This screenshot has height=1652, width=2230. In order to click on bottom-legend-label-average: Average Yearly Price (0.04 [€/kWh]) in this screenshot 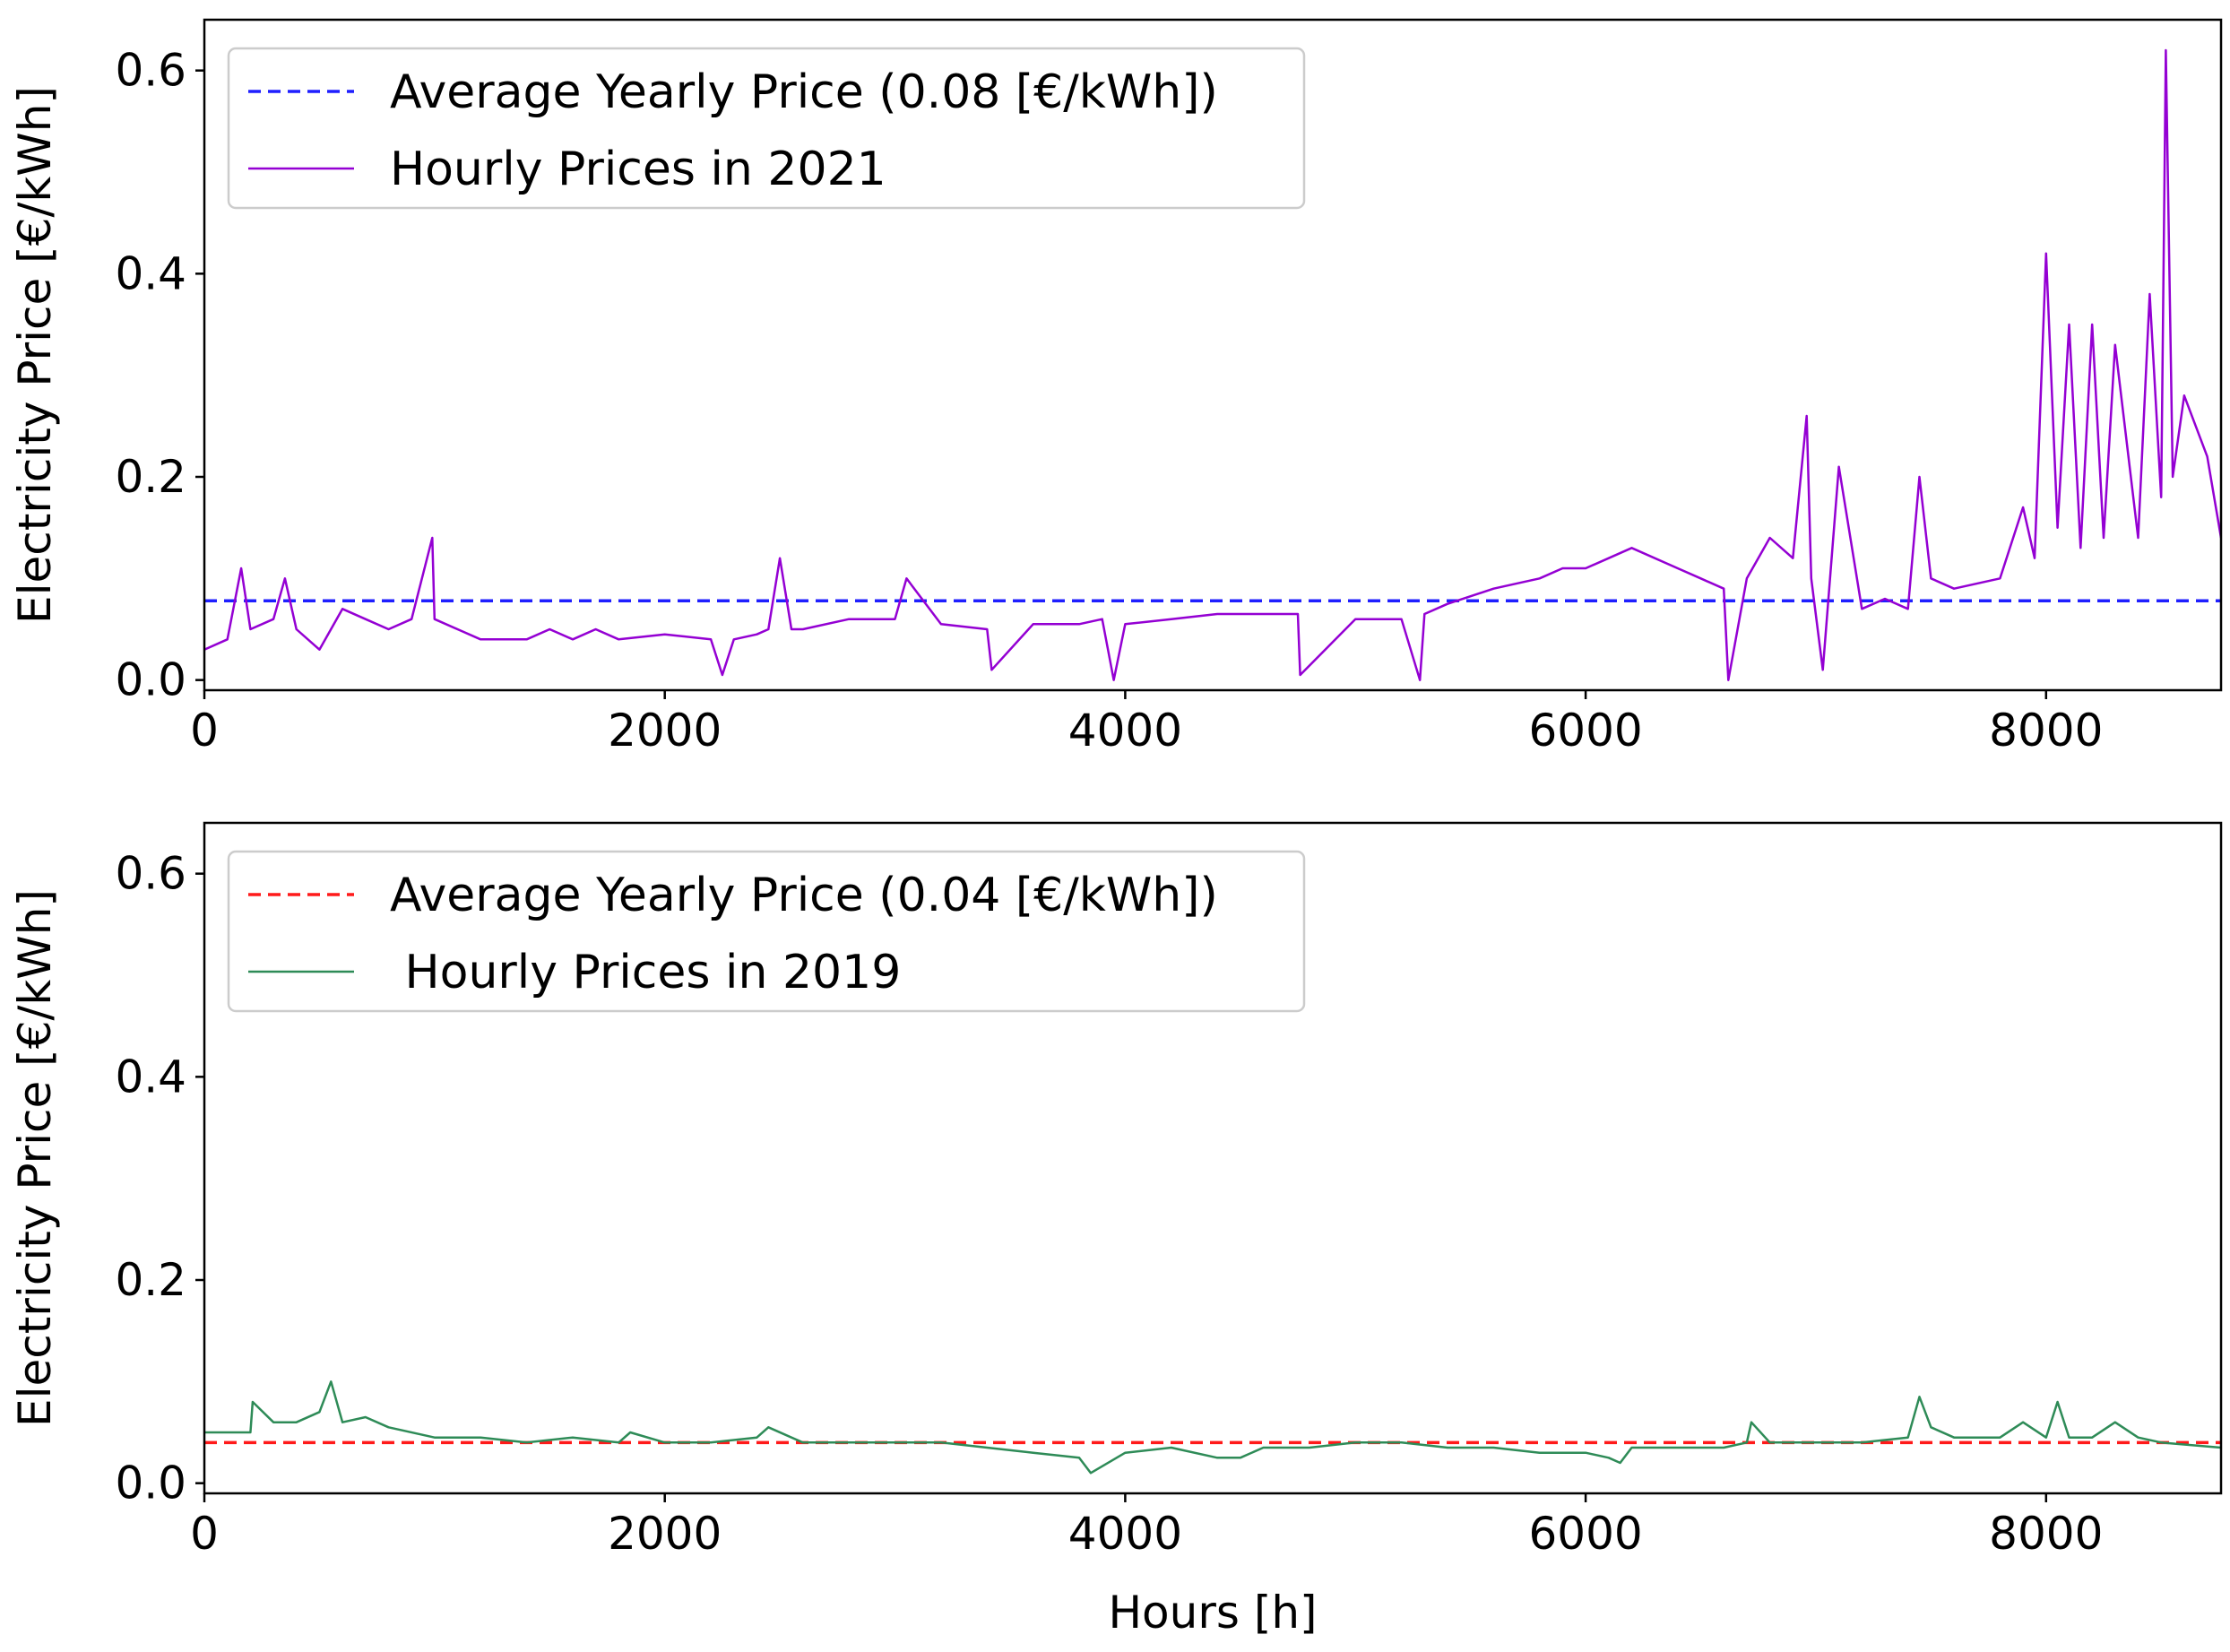, I will do `click(804, 895)`.